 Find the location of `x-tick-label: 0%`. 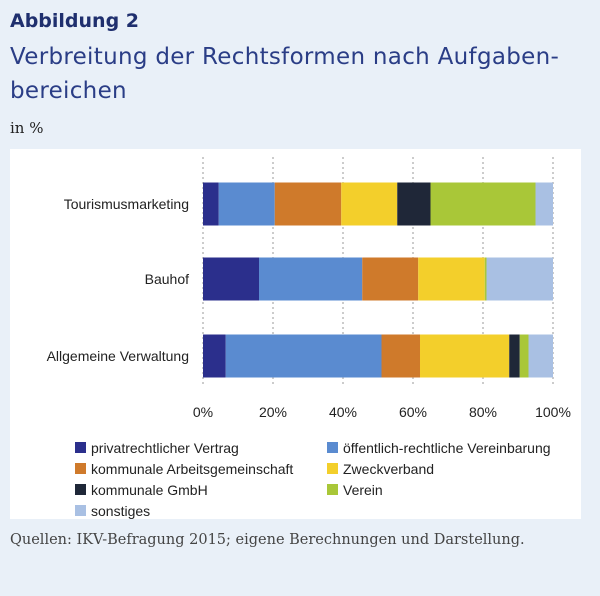

x-tick-label: 0% is located at coordinates (203, 412).